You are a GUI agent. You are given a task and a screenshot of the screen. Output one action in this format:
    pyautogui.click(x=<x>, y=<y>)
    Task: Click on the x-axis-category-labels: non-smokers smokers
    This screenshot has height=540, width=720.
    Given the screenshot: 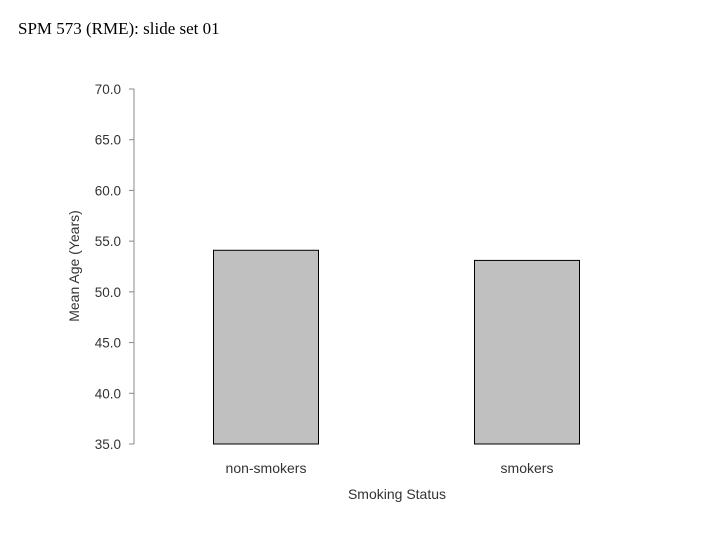 What is the action you would take?
    pyautogui.click(x=390, y=468)
    